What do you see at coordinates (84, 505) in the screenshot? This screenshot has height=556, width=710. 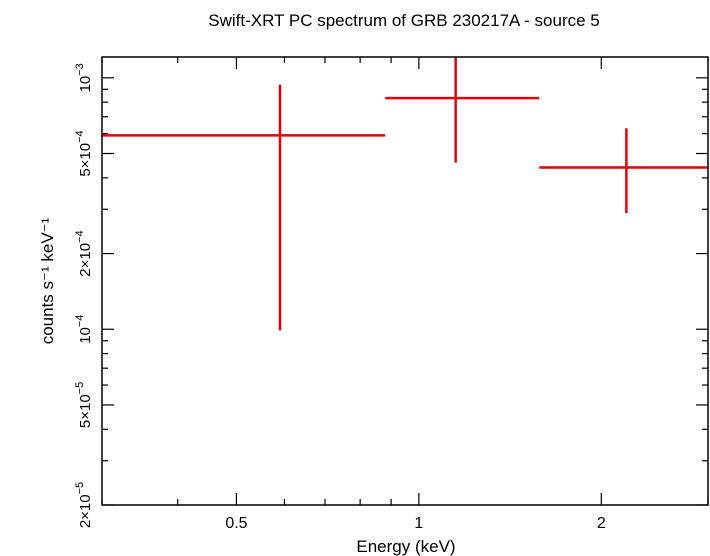 I see `y-tick-label: 2×10−5` at bounding box center [84, 505].